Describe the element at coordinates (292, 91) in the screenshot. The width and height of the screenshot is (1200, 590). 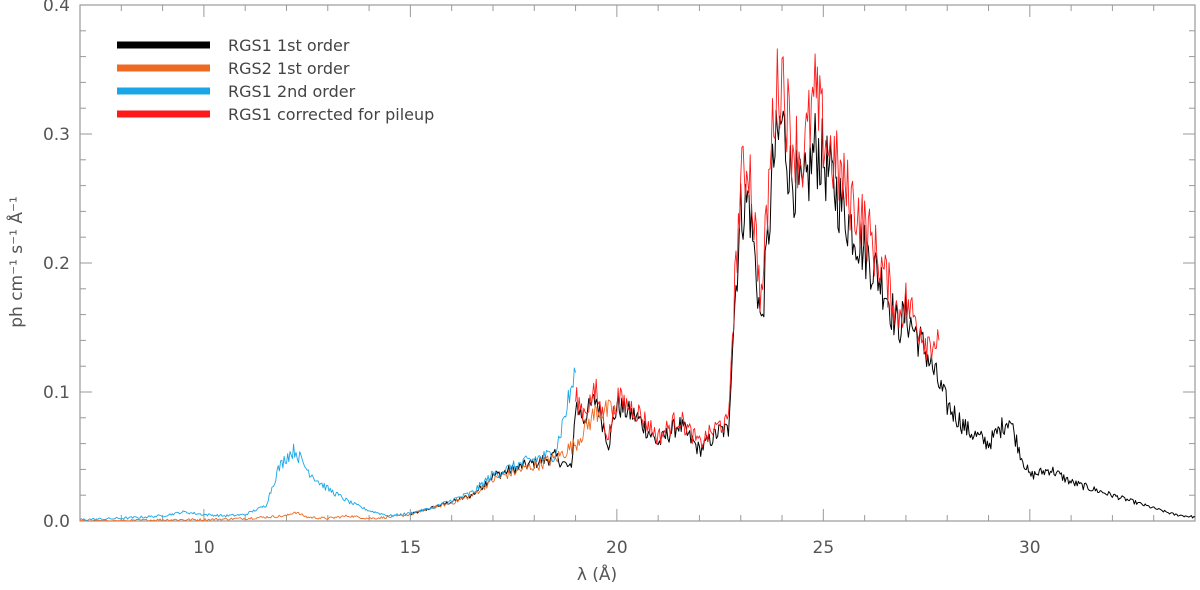
I see `legend-label: RGS1 2nd order` at that location.